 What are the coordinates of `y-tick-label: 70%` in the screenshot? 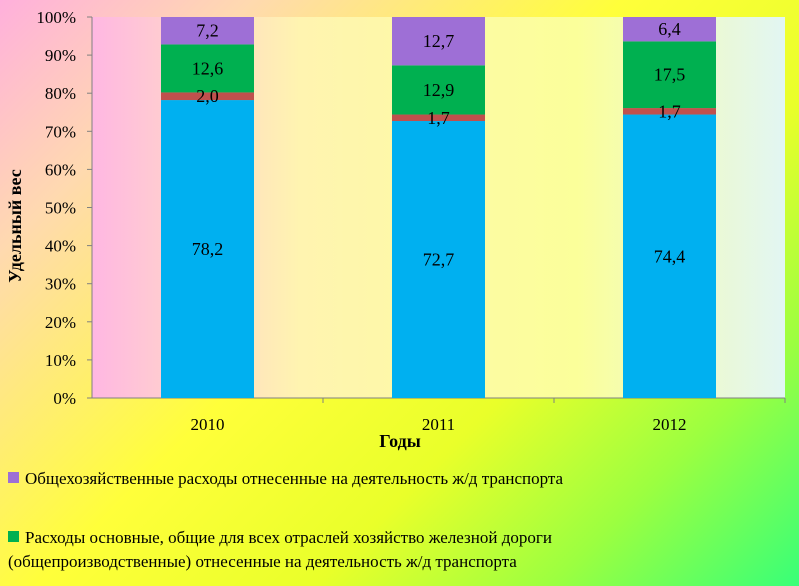 It's located at (60, 131).